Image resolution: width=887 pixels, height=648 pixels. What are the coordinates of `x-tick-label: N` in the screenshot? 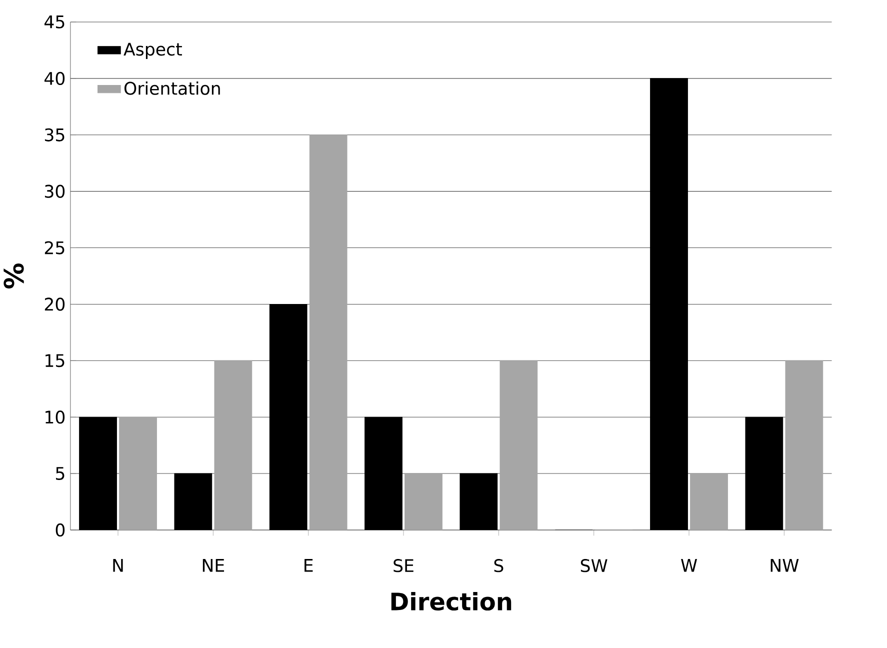 It's located at (118, 565).